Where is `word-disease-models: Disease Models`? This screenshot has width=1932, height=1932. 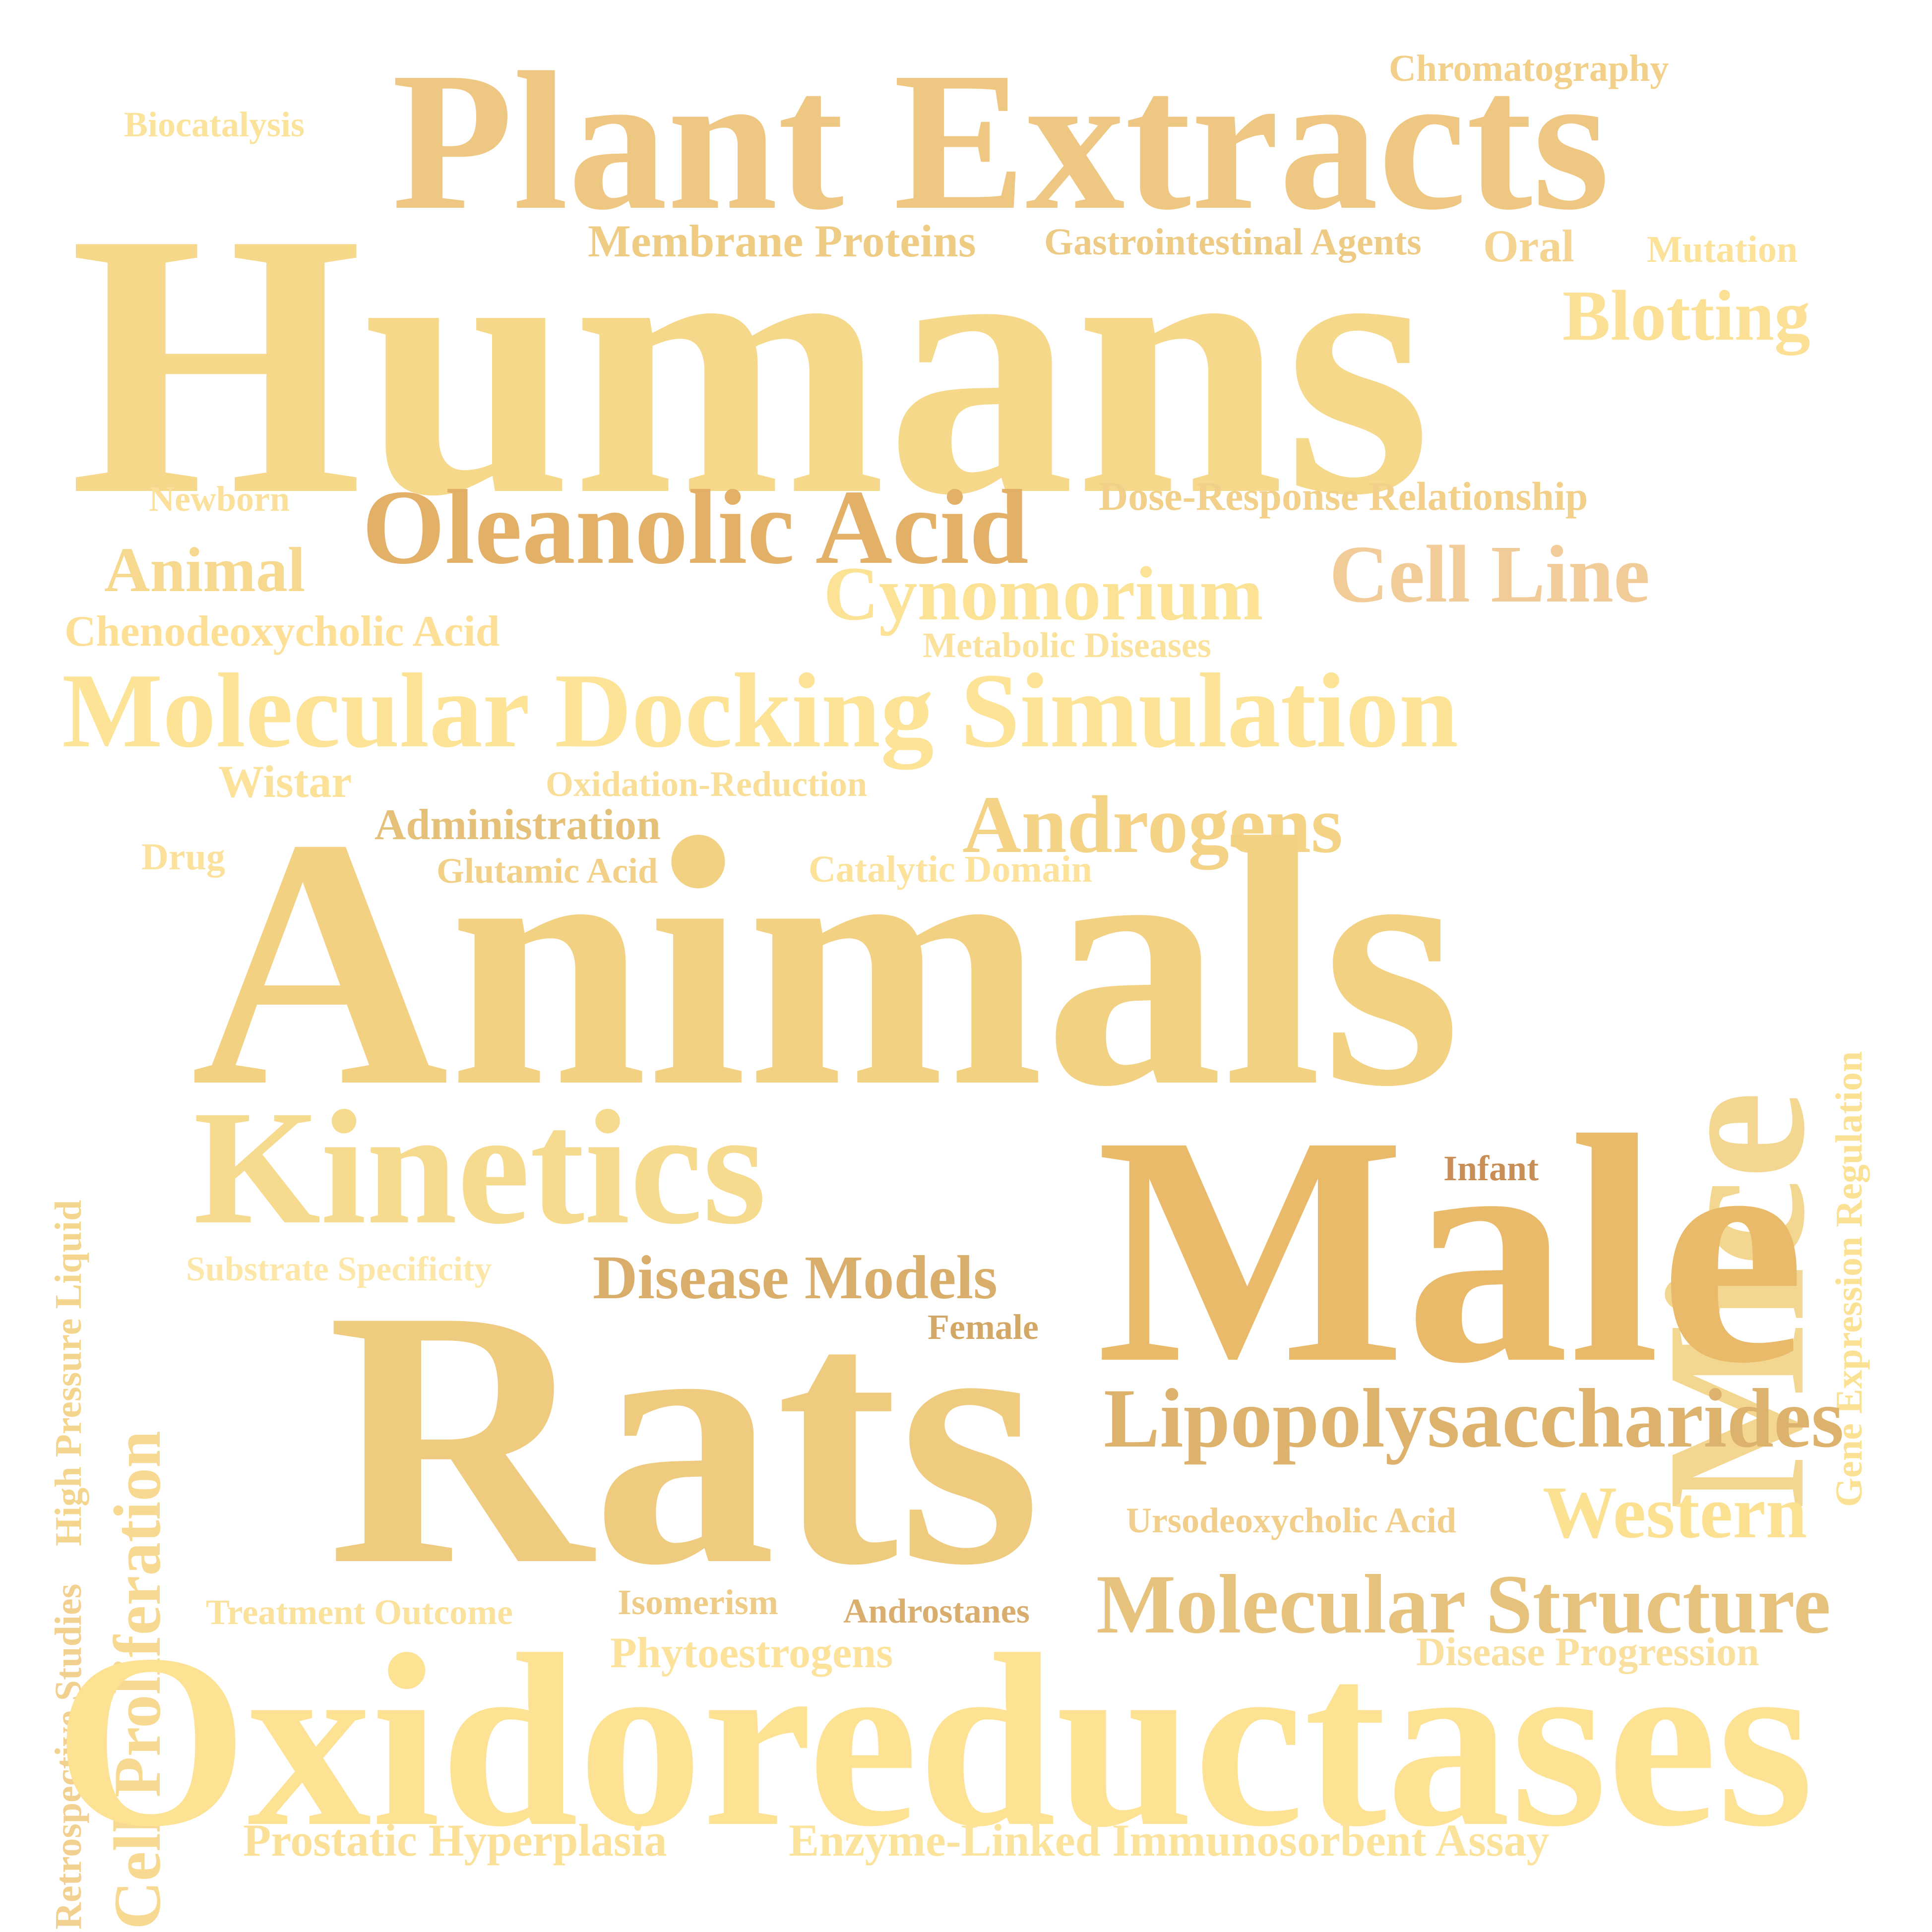 word-disease-models: Disease Models is located at coordinates (795, 1278).